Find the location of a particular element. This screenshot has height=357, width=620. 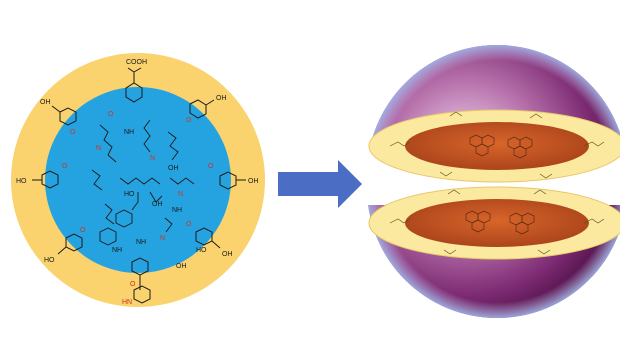

label-cooh-bottom-left: HO is located at coordinates (201, 250).